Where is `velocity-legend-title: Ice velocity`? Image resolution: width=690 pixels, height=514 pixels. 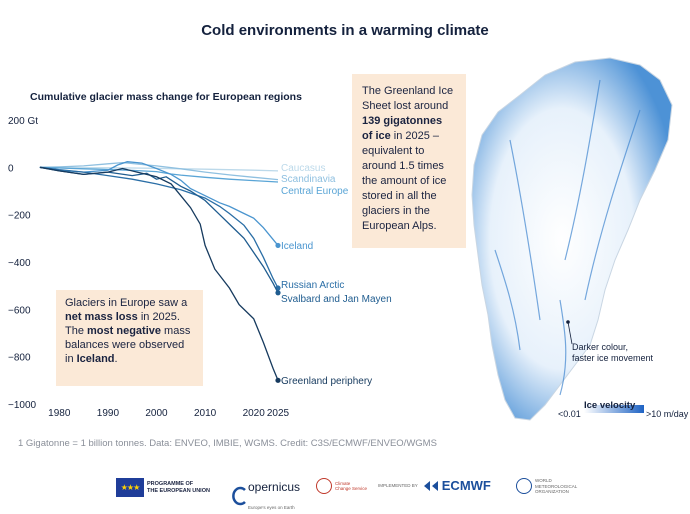 velocity-legend-title: Ice velocity is located at coordinates (610, 405).